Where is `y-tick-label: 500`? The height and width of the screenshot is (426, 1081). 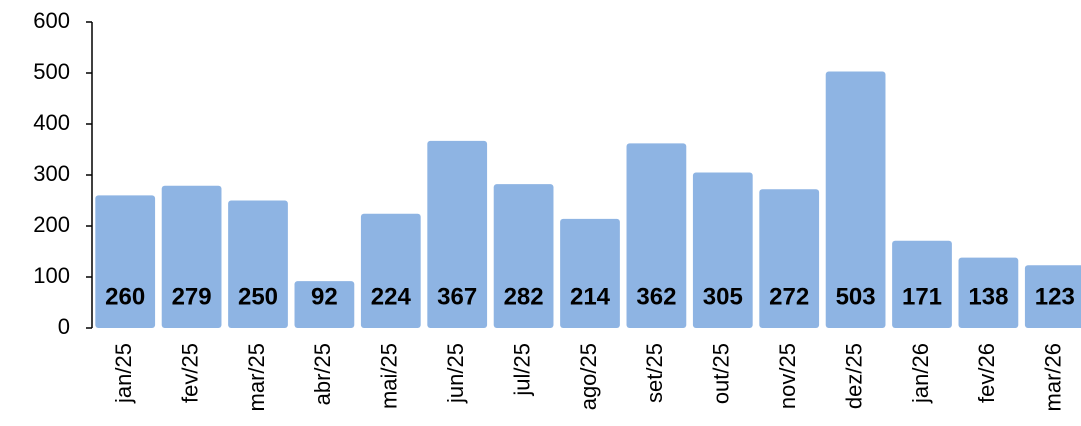 y-tick-label: 500 is located at coordinates (51, 71).